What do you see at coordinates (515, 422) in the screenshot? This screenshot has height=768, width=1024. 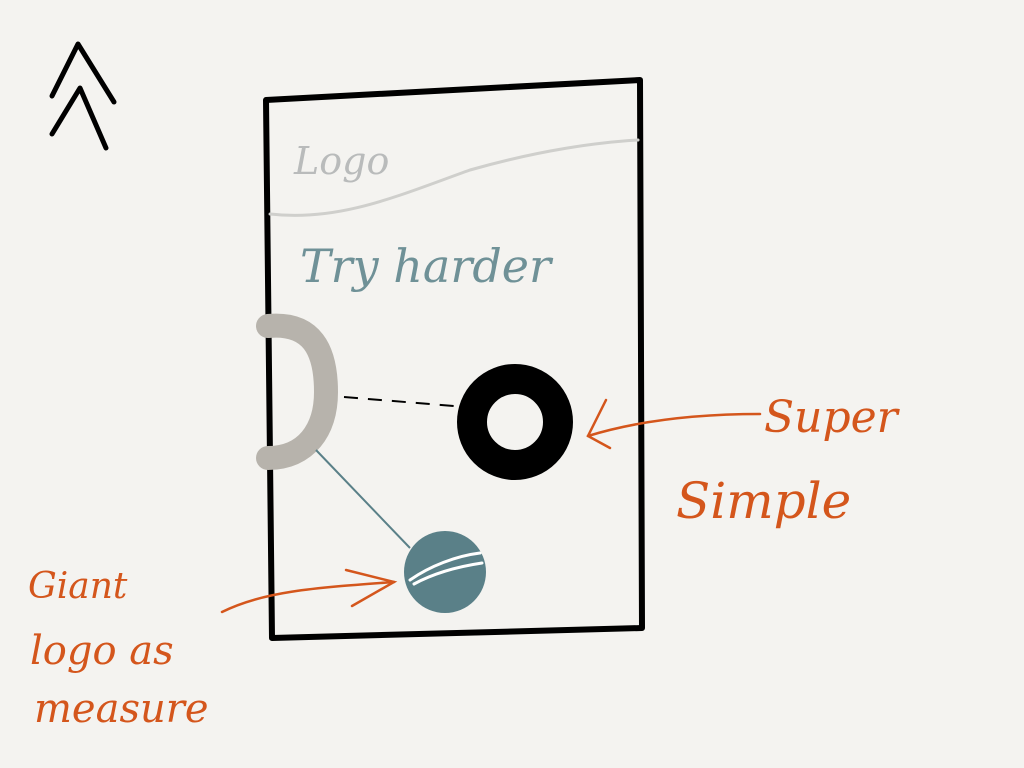 I see `black-donut` at bounding box center [515, 422].